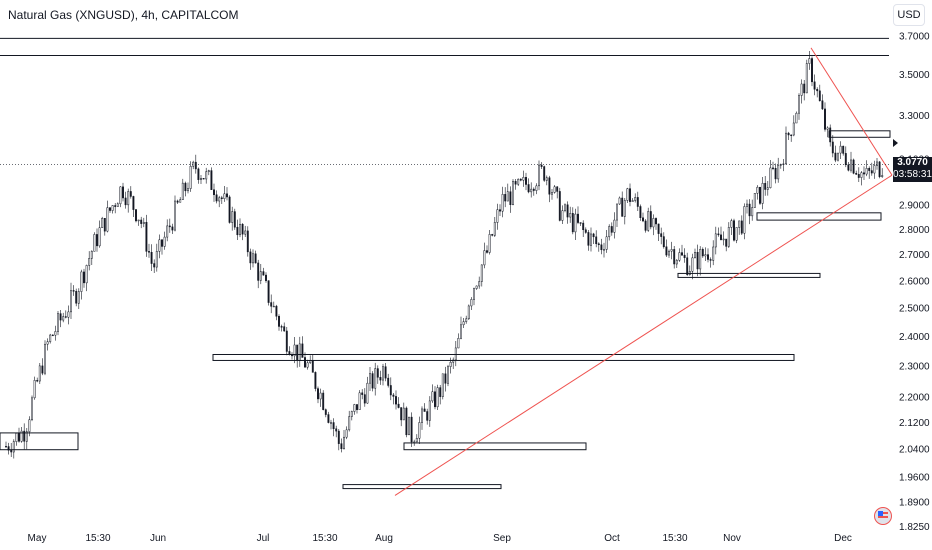 The height and width of the screenshot is (550, 932). I want to click on bar-countdown: 03:58:31, so click(912, 174).